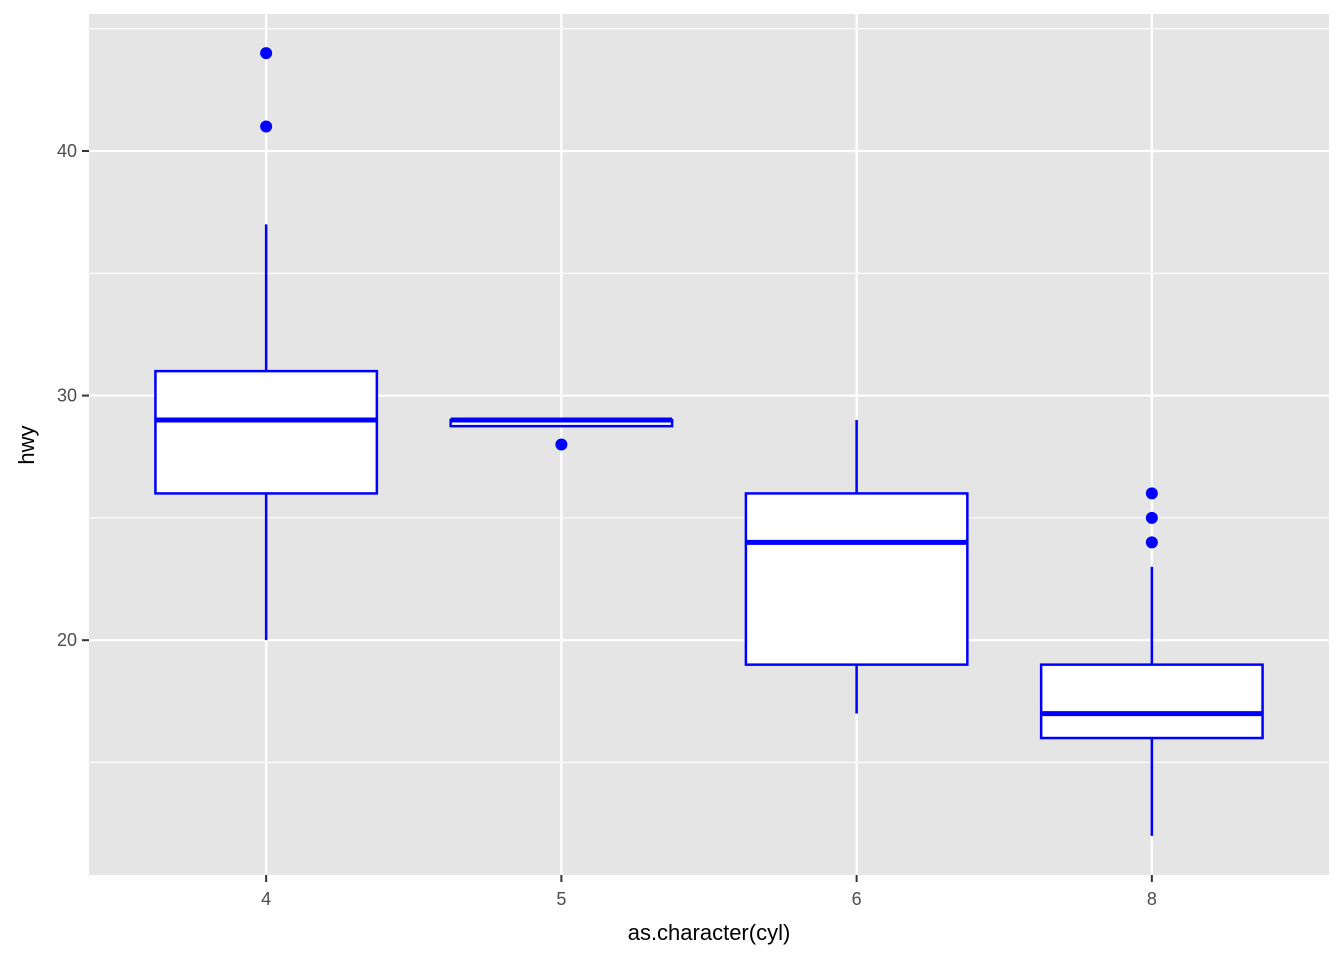 This screenshot has height=960, width=1344. Describe the element at coordinates (1152, 899) in the screenshot. I see `x-tick-label: 8` at that location.